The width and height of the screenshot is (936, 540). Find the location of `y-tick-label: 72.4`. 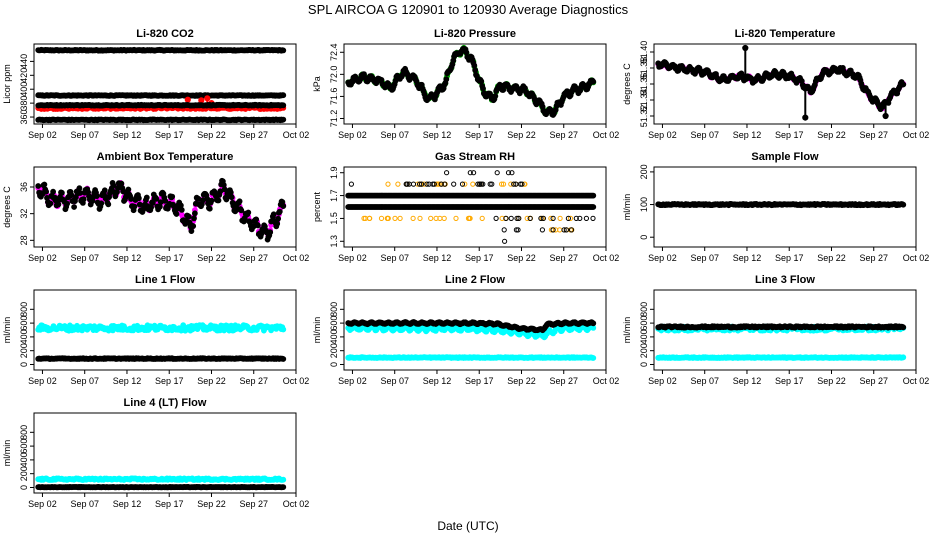

y-tick-label: 72.4 is located at coordinates (334, 53).